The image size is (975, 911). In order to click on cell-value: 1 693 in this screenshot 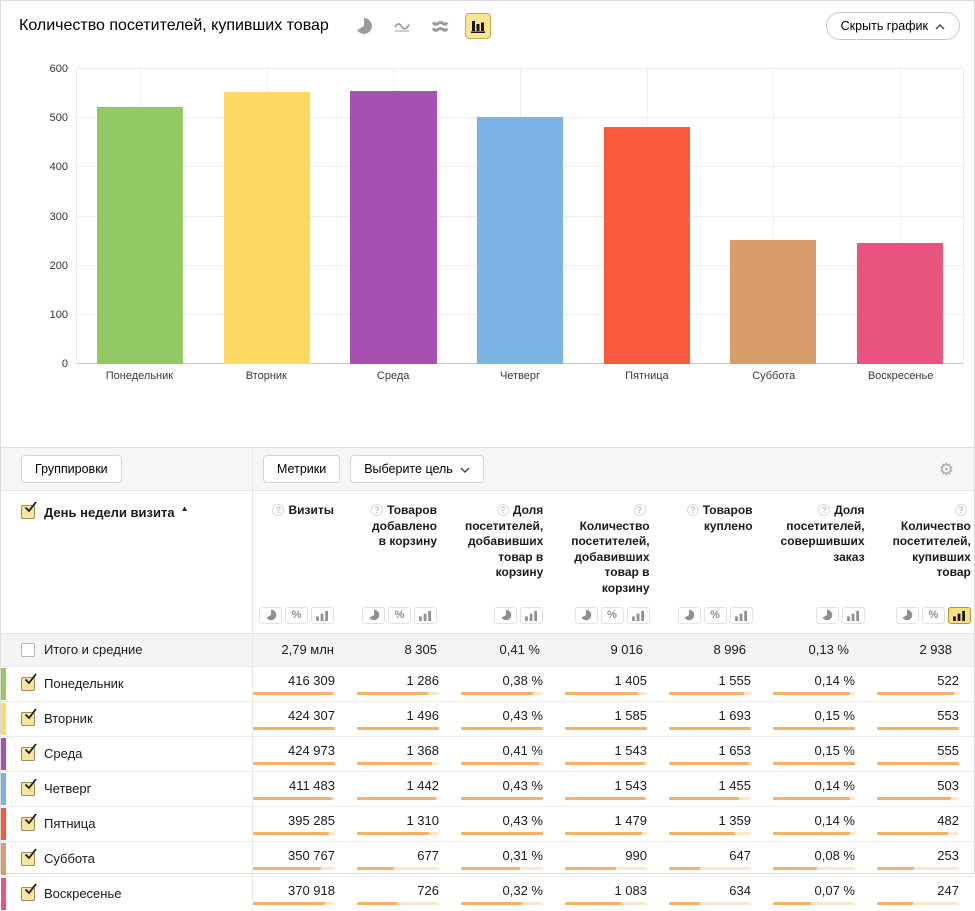, I will do `click(734, 715)`.